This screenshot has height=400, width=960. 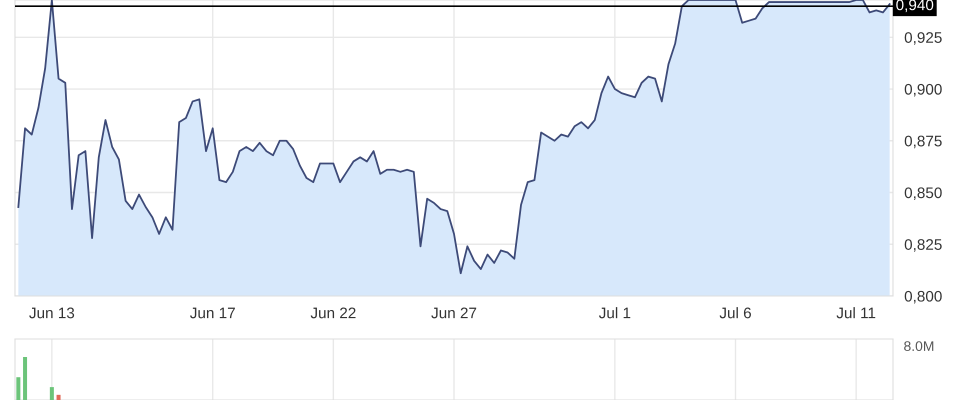 I want to click on x-tick-label: Jun 13, so click(x=51, y=313).